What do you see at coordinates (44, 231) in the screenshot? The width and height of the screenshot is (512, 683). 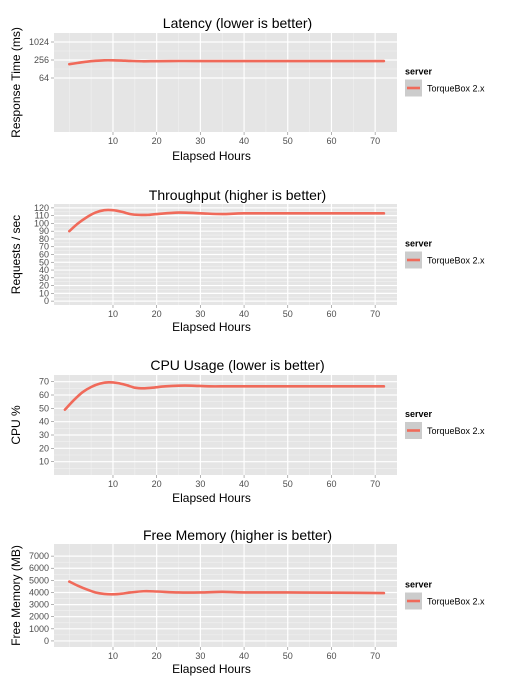 I see `y-tick-label: 90` at bounding box center [44, 231].